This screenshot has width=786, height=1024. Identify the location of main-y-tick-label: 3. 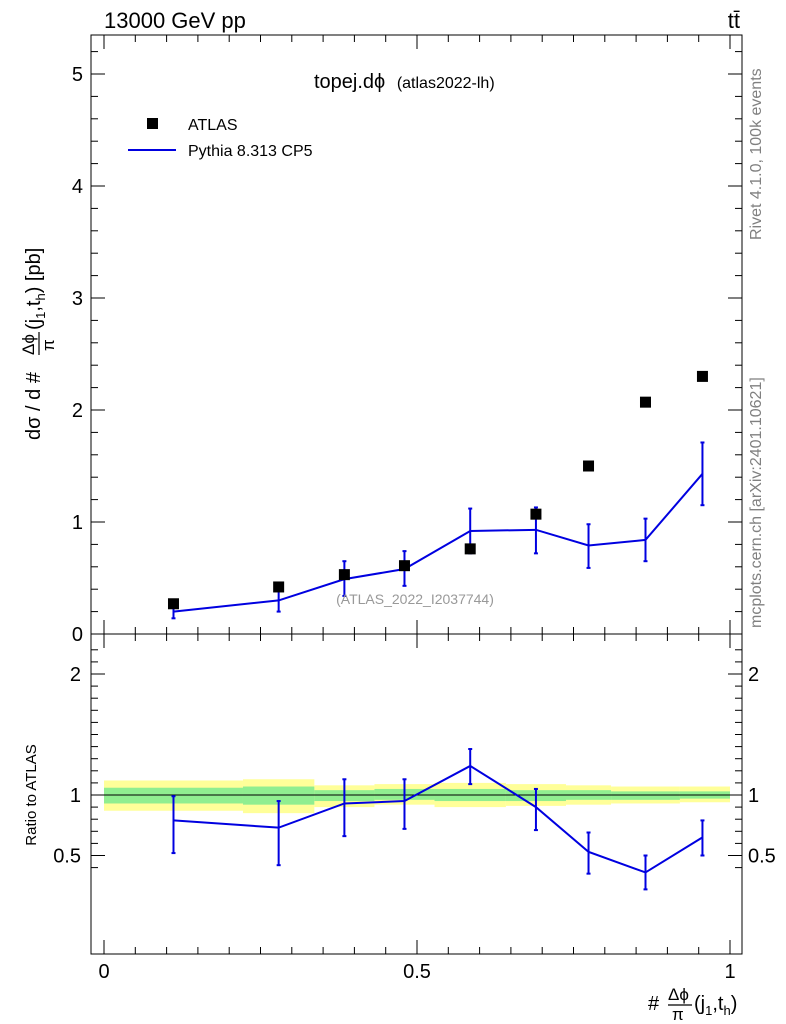
(77, 299).